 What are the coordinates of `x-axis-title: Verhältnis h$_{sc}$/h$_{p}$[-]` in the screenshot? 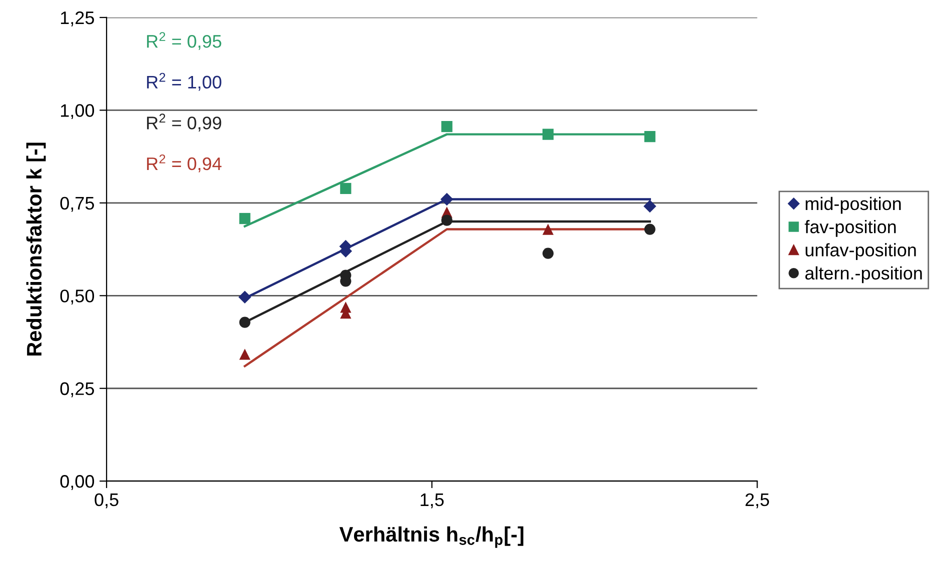 It's located at (431, 537).